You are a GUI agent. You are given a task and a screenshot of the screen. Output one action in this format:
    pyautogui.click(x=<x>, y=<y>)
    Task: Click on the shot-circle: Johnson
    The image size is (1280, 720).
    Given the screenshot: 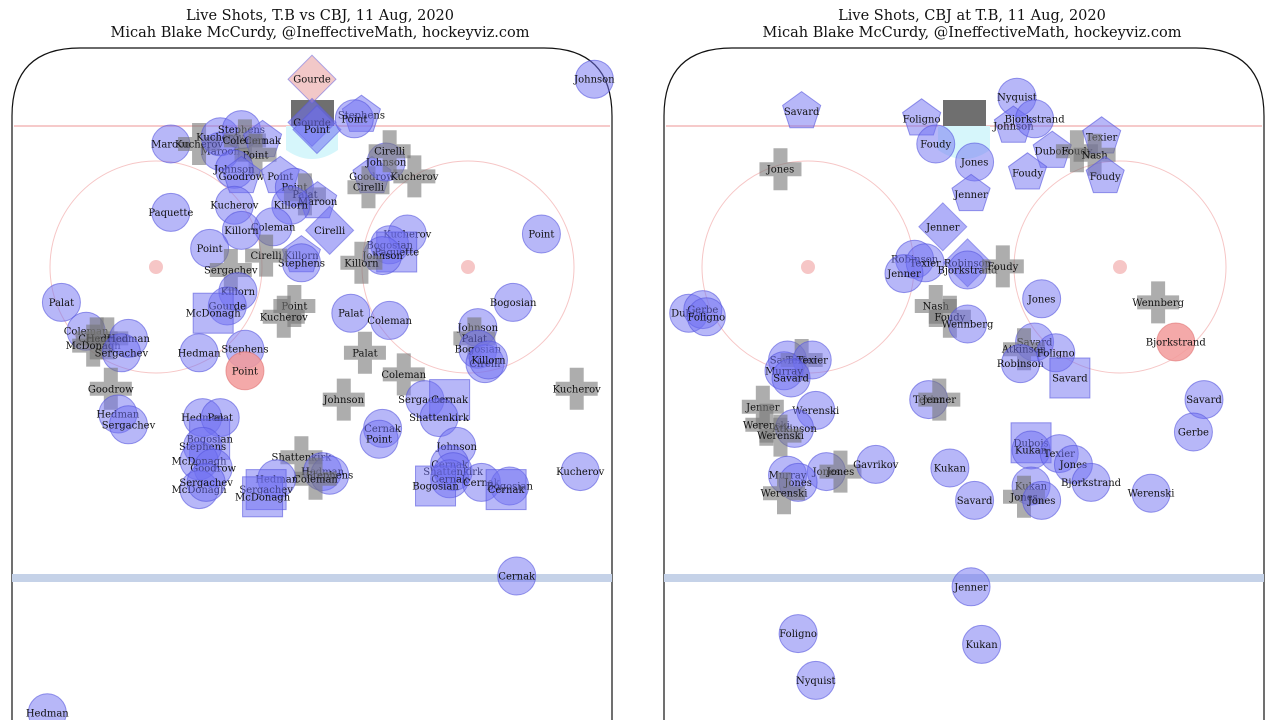 What is the action you would take?
    pyautogui.click(x=594, y=79)
    